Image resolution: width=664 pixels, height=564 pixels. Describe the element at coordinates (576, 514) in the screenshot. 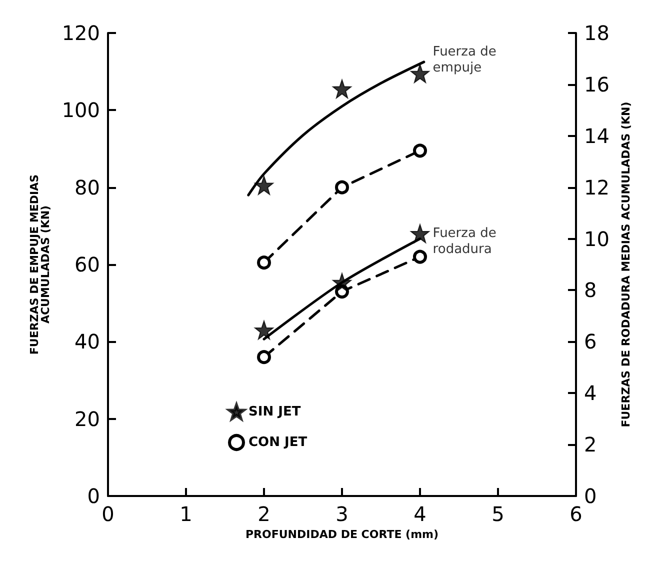

I see `x-tick-label: 6` at that location.